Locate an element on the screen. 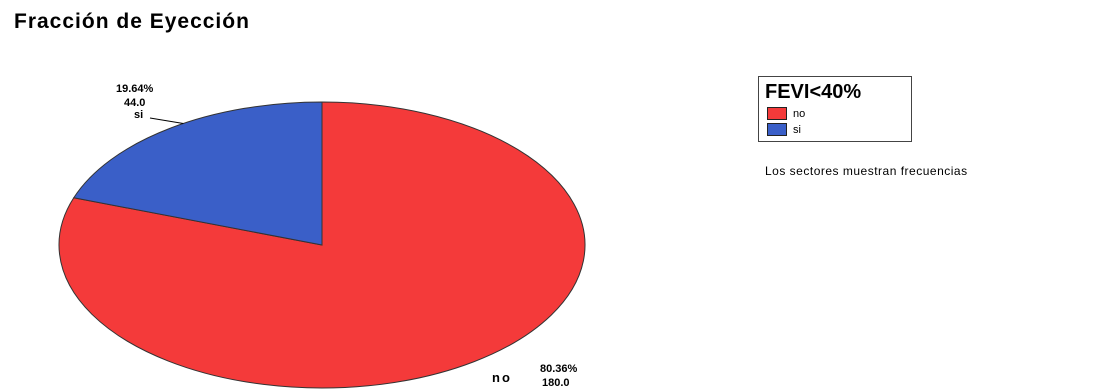  slice-label-si-name: si is located at coordinates (138, 115).